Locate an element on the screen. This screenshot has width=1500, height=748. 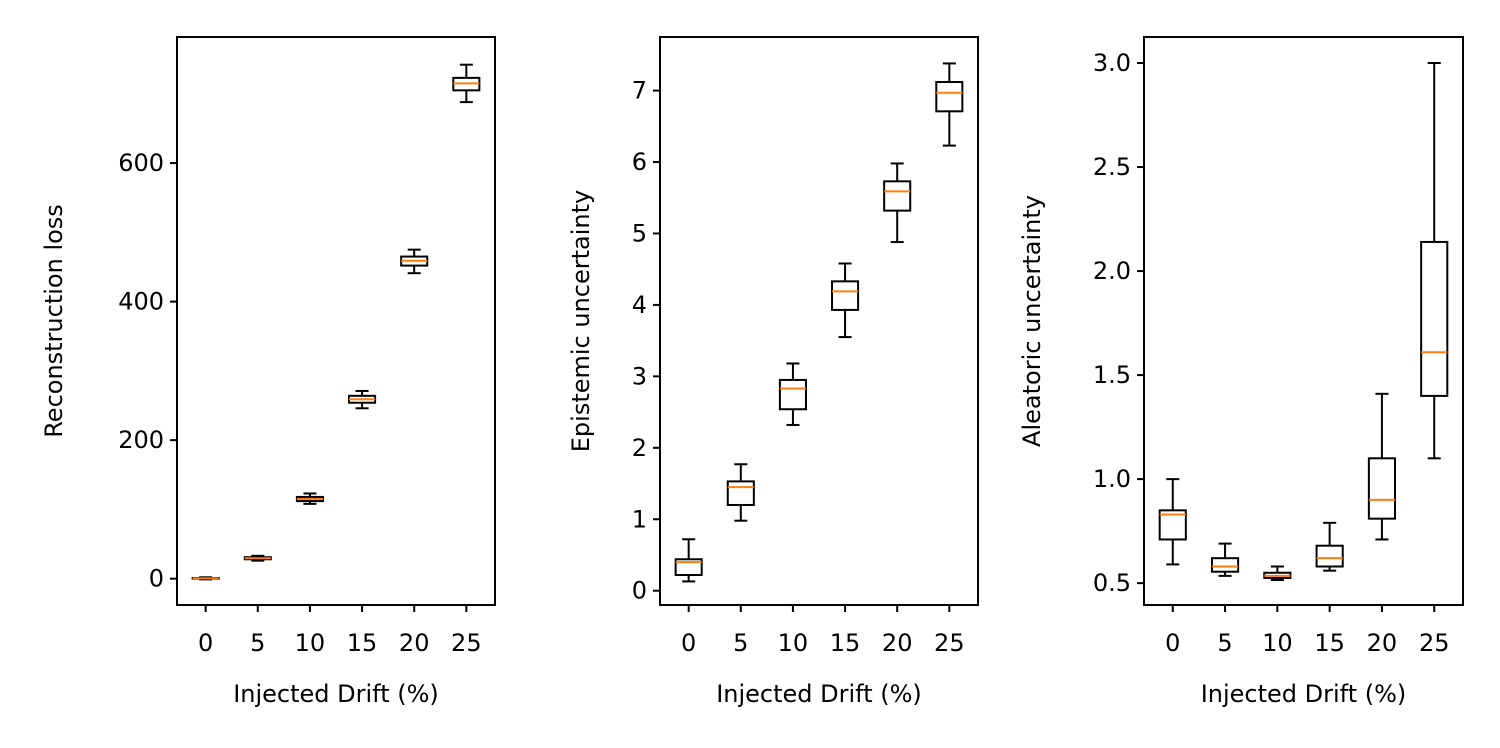
y-tick-label: 5 is located at coordinates (639, 233).